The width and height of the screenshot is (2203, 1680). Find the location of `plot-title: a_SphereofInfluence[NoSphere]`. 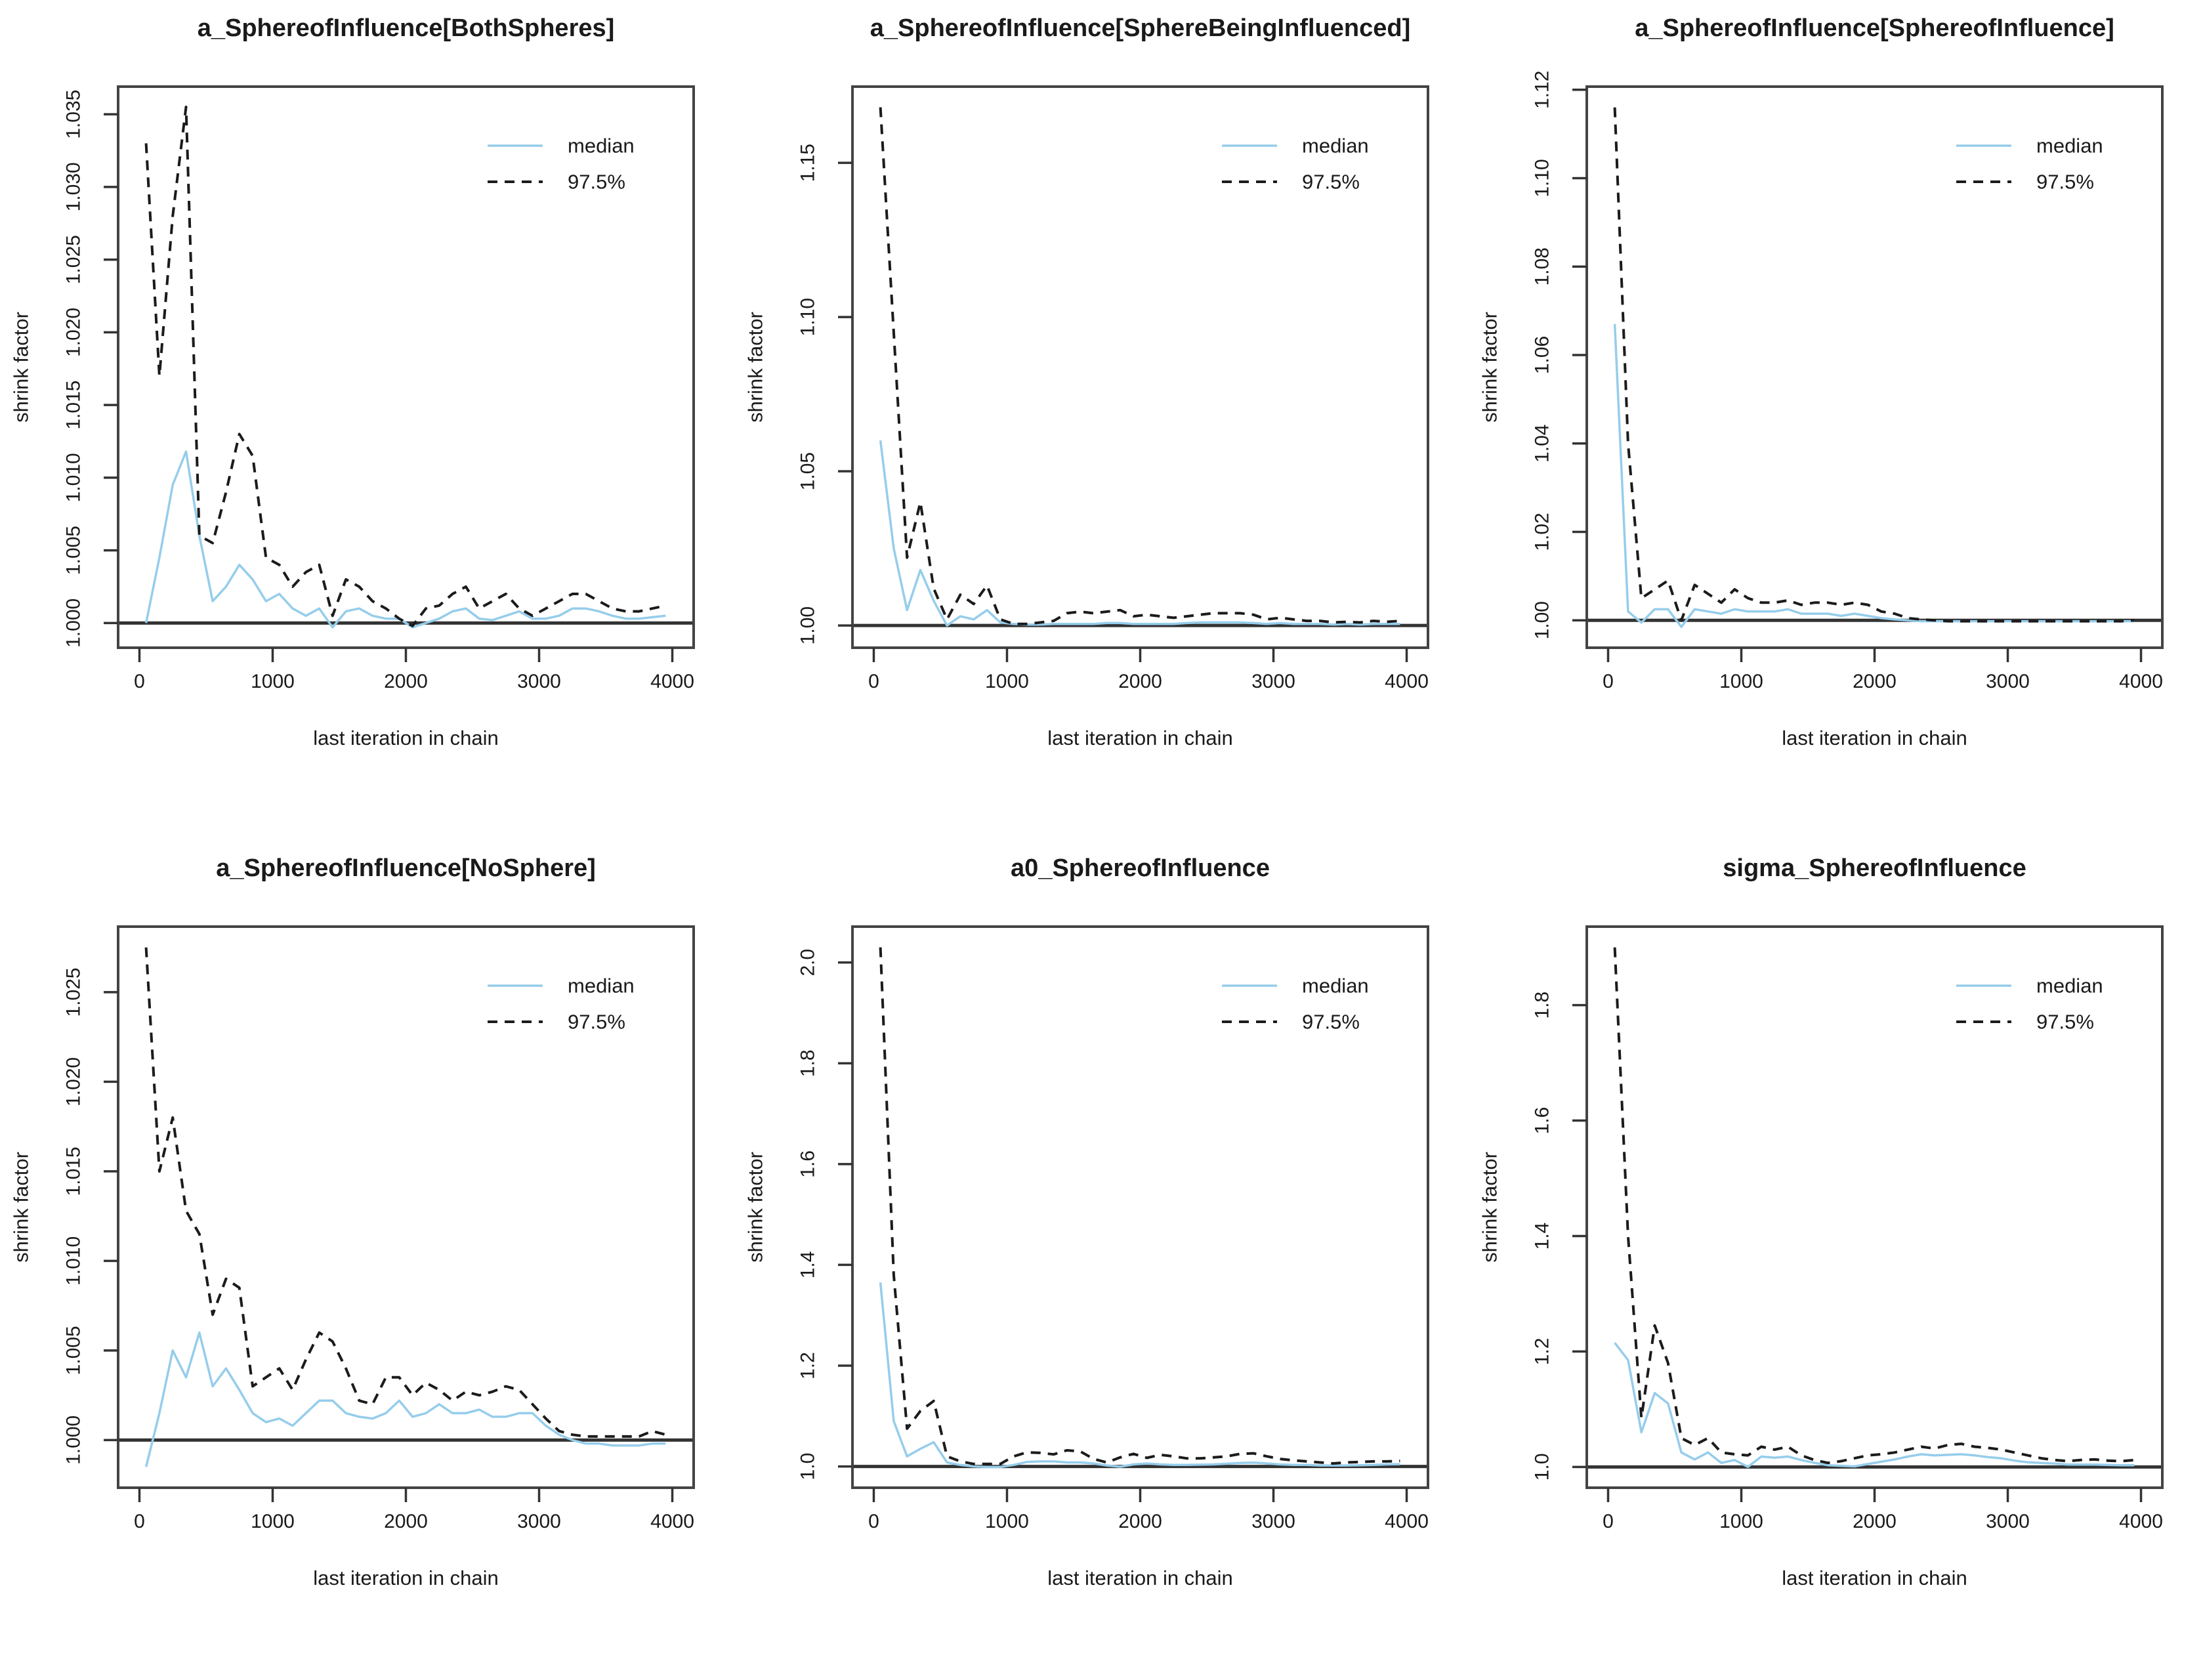

plot-title: a_SphereofInfluence[NoSphere] is located at coordinates (406, 868).